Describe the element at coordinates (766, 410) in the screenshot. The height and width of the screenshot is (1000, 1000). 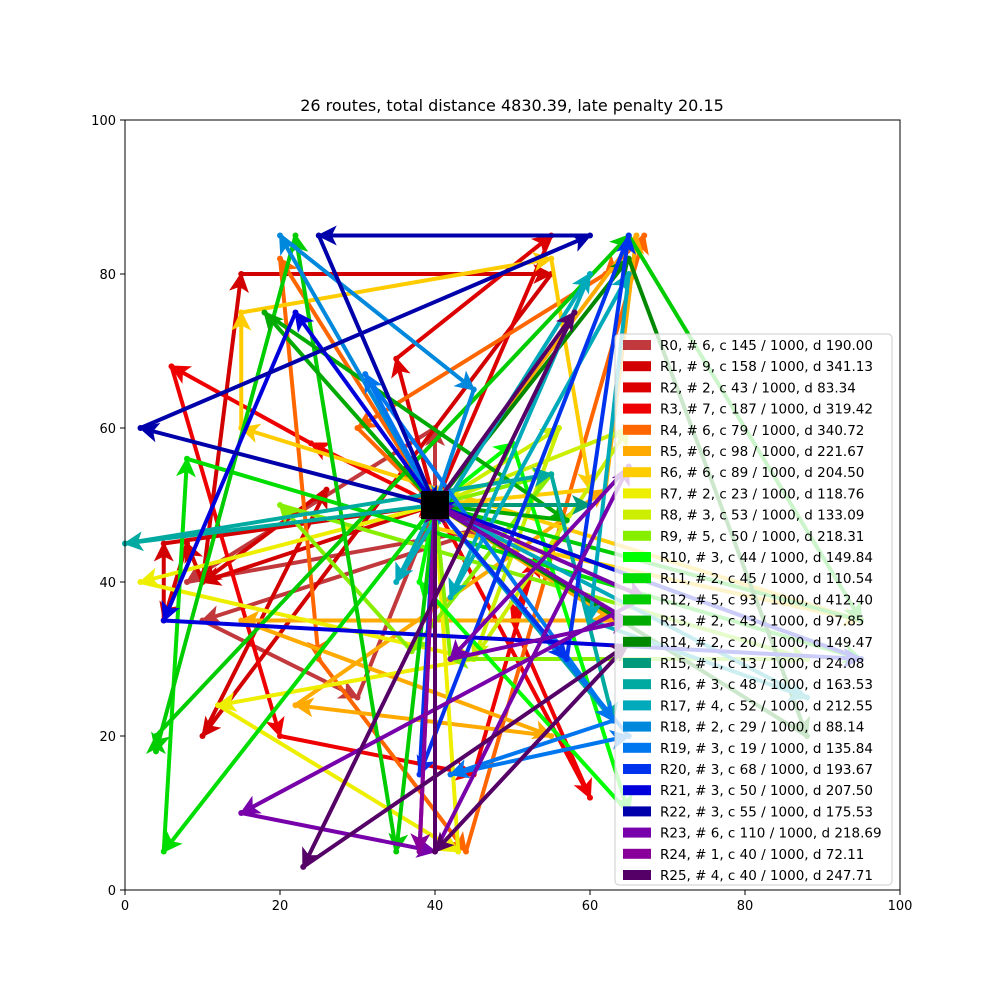
I see `legend-label: R3, # 7, c 187 / 1000, d 319.42` at that location.